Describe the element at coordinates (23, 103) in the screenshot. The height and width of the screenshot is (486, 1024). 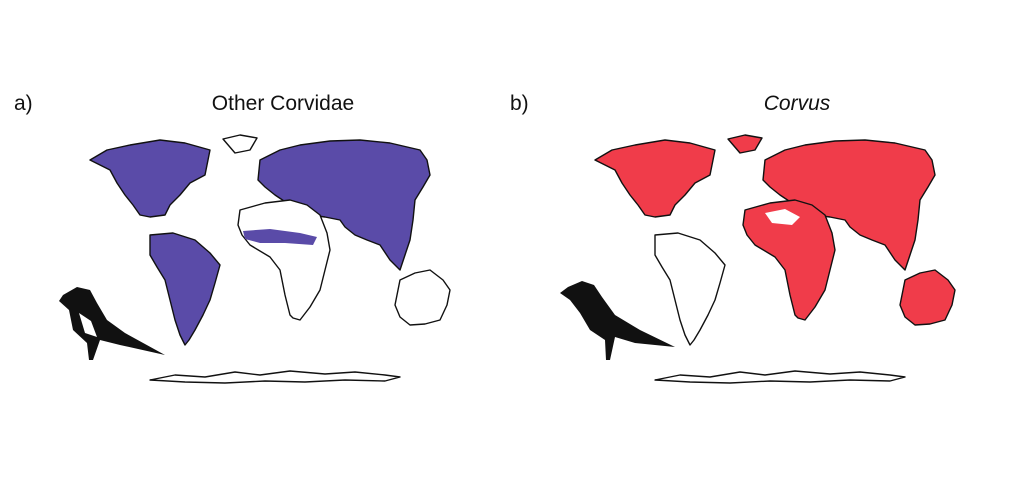
I see `panel-label: a)` at that location.